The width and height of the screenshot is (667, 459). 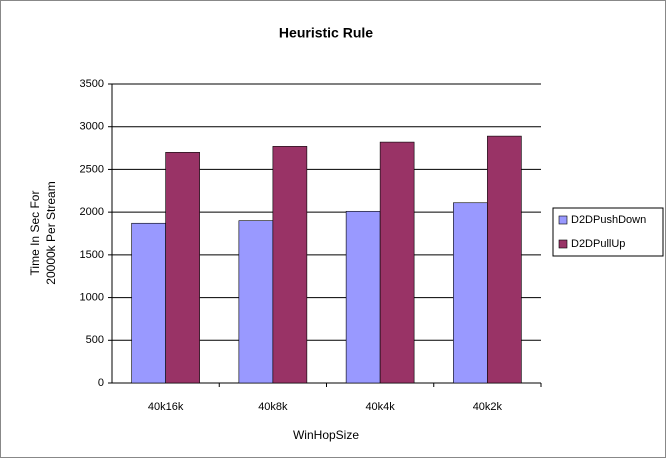 I want to click on y-axis-label-line: 20000k Per Stream, so click(x=51, y=232).